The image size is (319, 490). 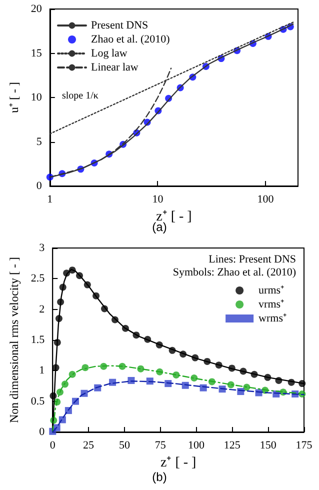 What do you see at coordinates (14, 340) in the screenshot?
I see `y-axis-title: Non dimensional rms velocity [ - ]` at bounding box center [14, 340].